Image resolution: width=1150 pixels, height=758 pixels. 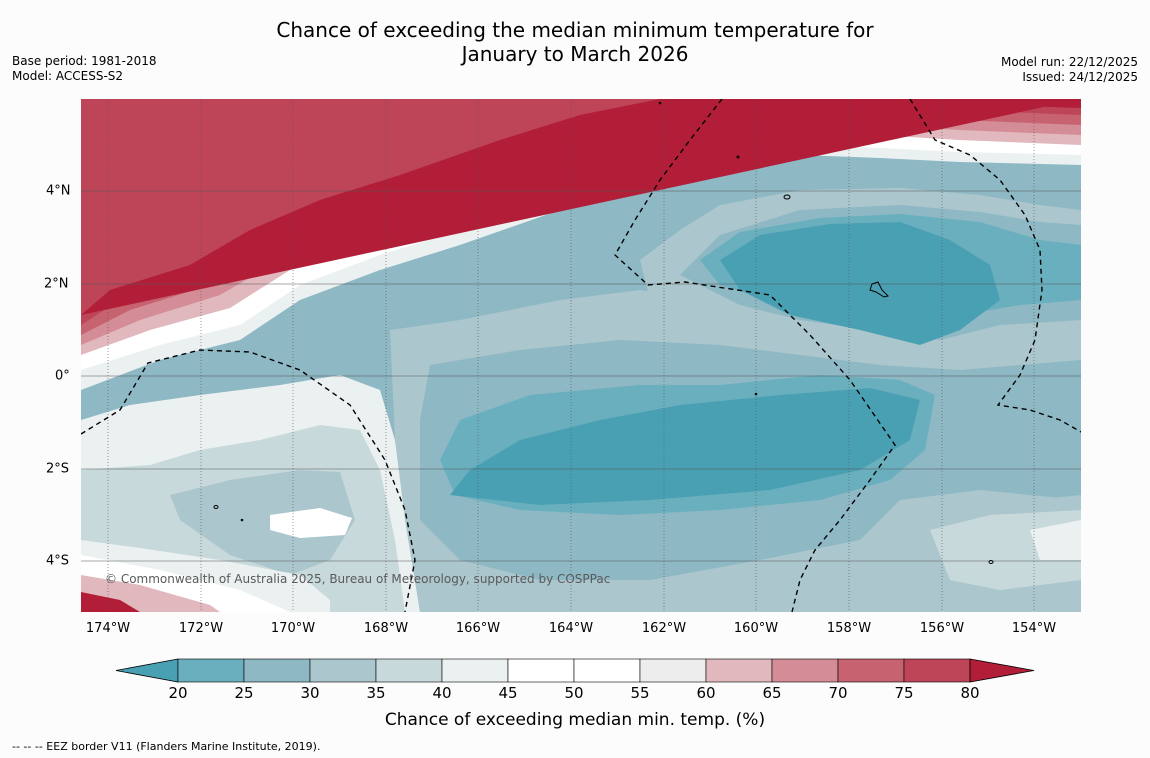 What do you see at coordinates (849, 628) in the screenshot?
I see `lon-label-158w: 158°W` at bounding box center [849, 628].